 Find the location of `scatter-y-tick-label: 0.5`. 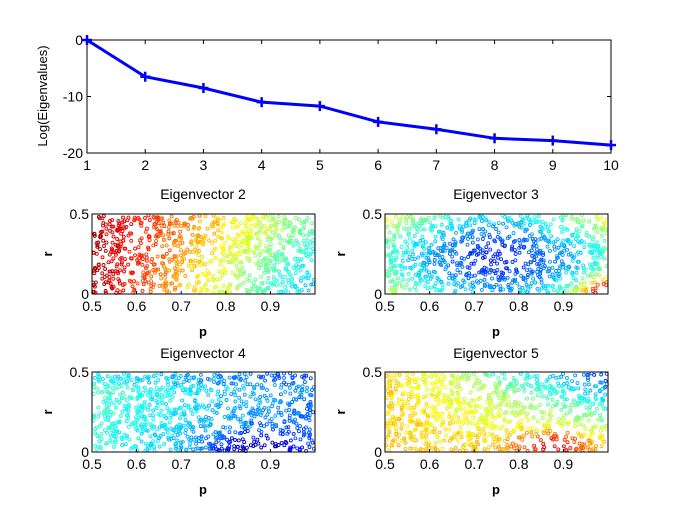

scatter-y-tick-label: 0.5 is located at coordinates (80, 372).